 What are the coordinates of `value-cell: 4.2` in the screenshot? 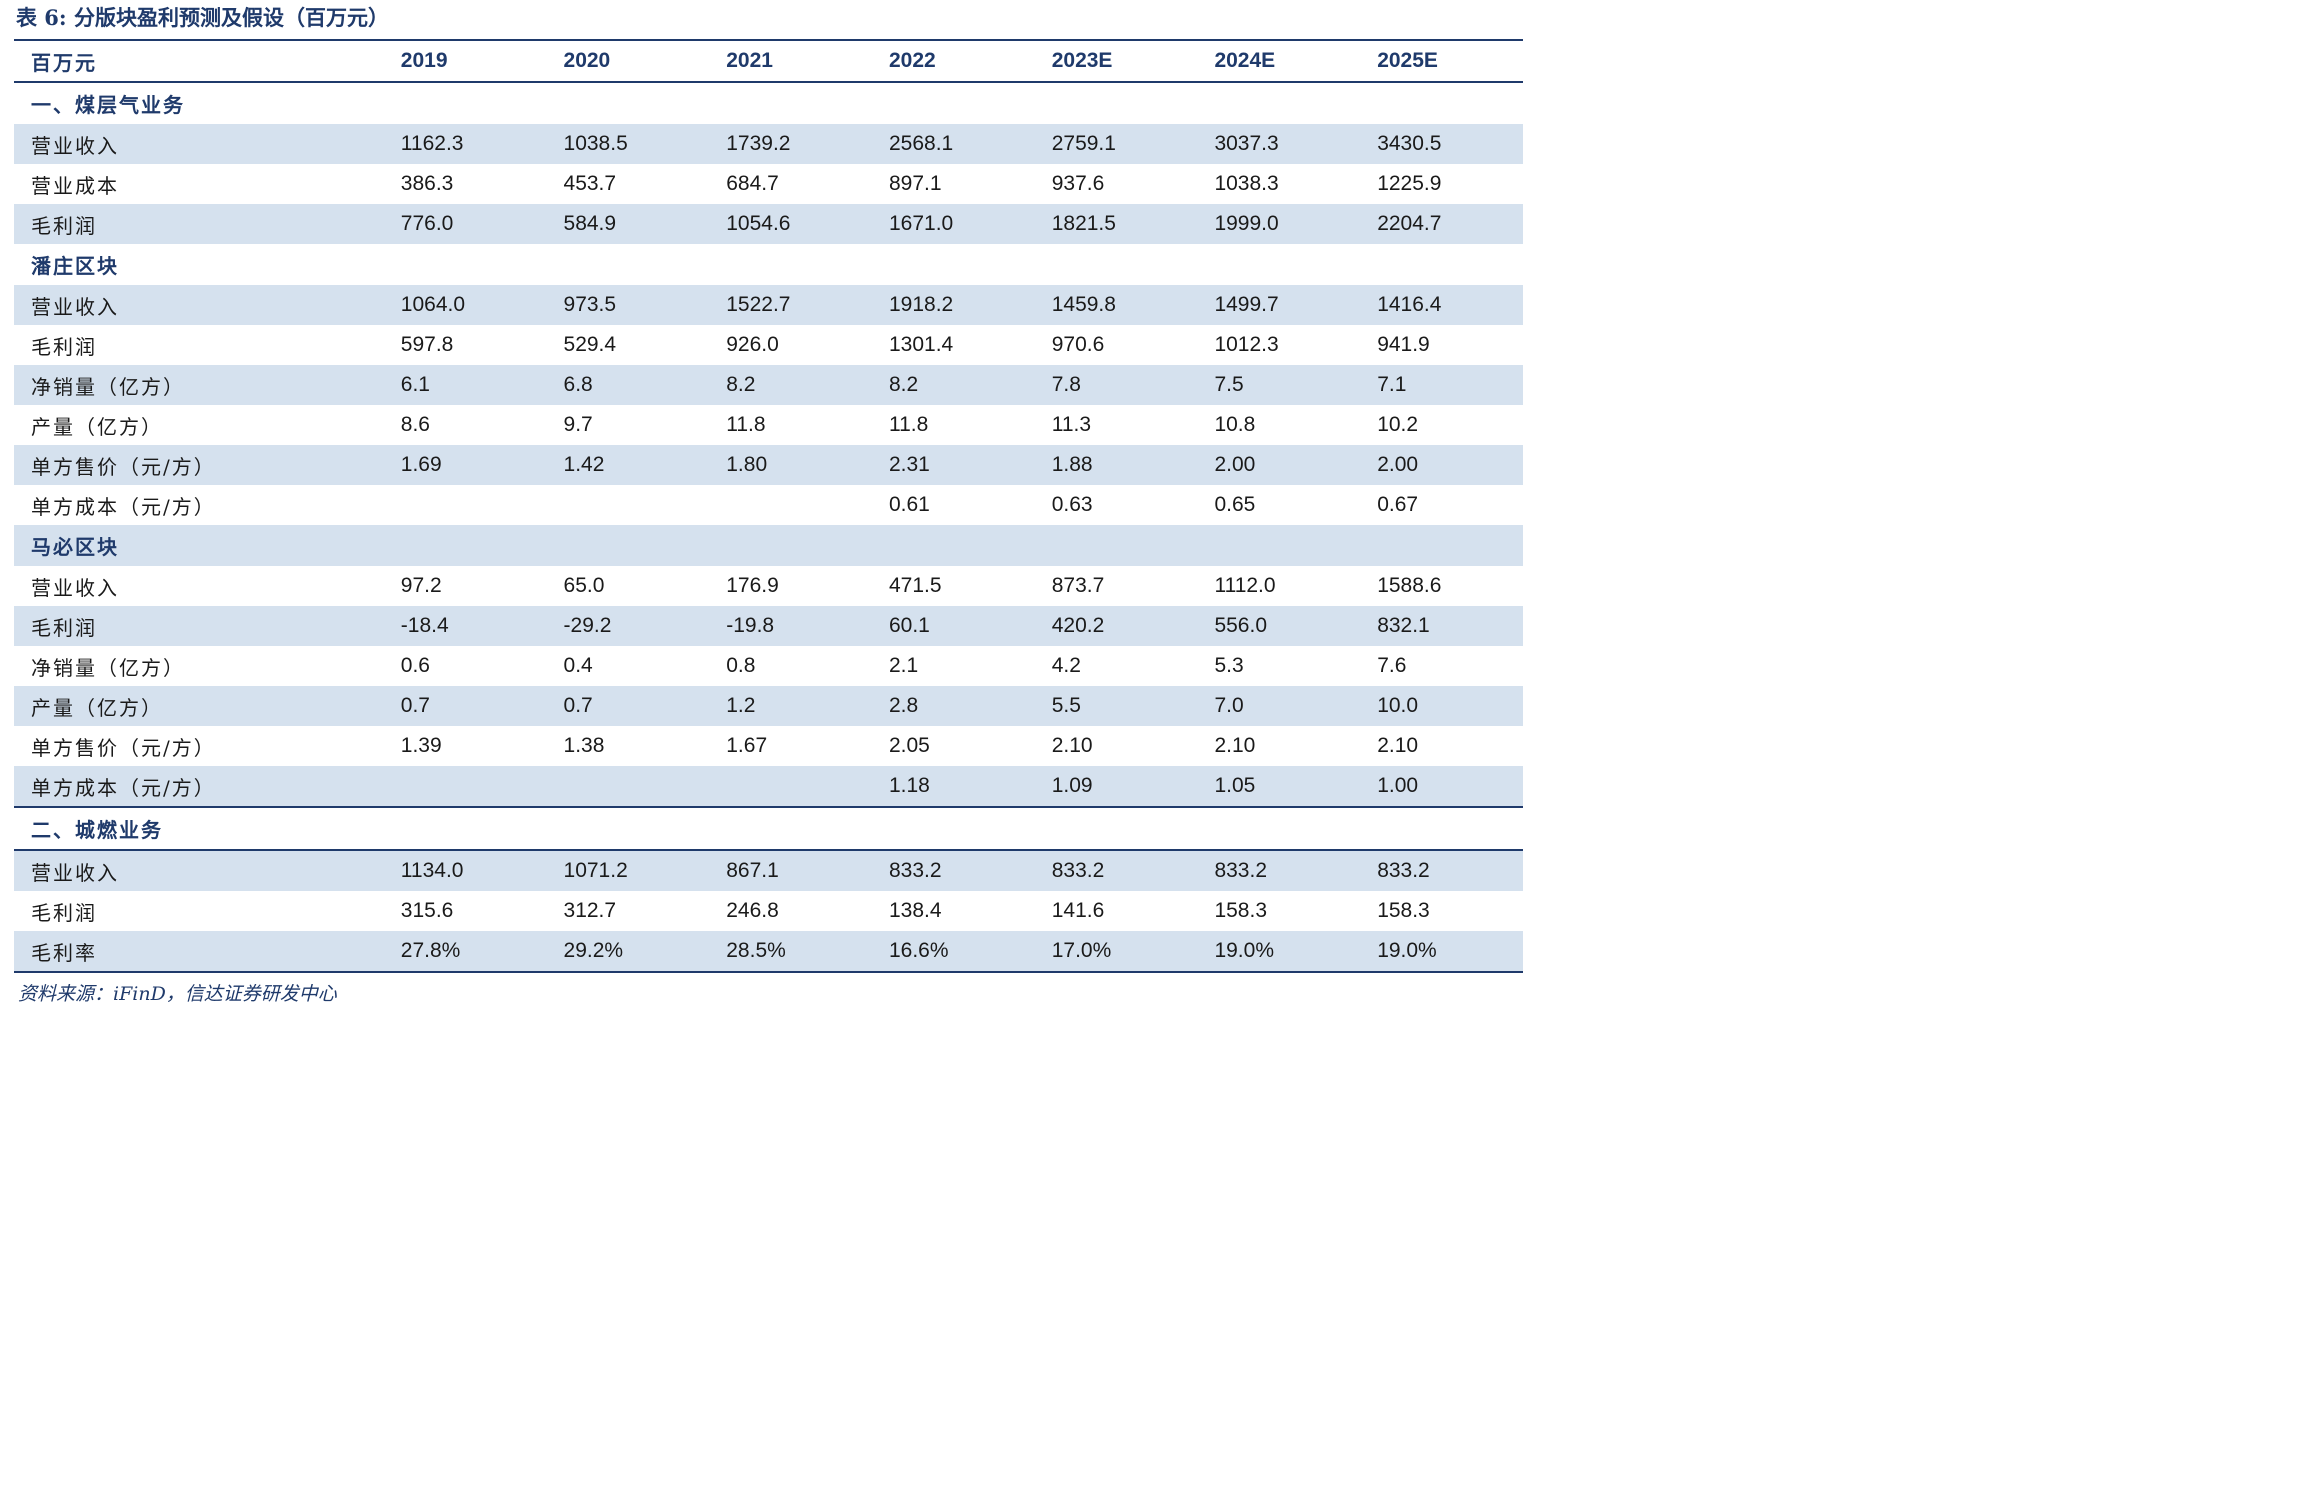 It's located at (1066, 665).